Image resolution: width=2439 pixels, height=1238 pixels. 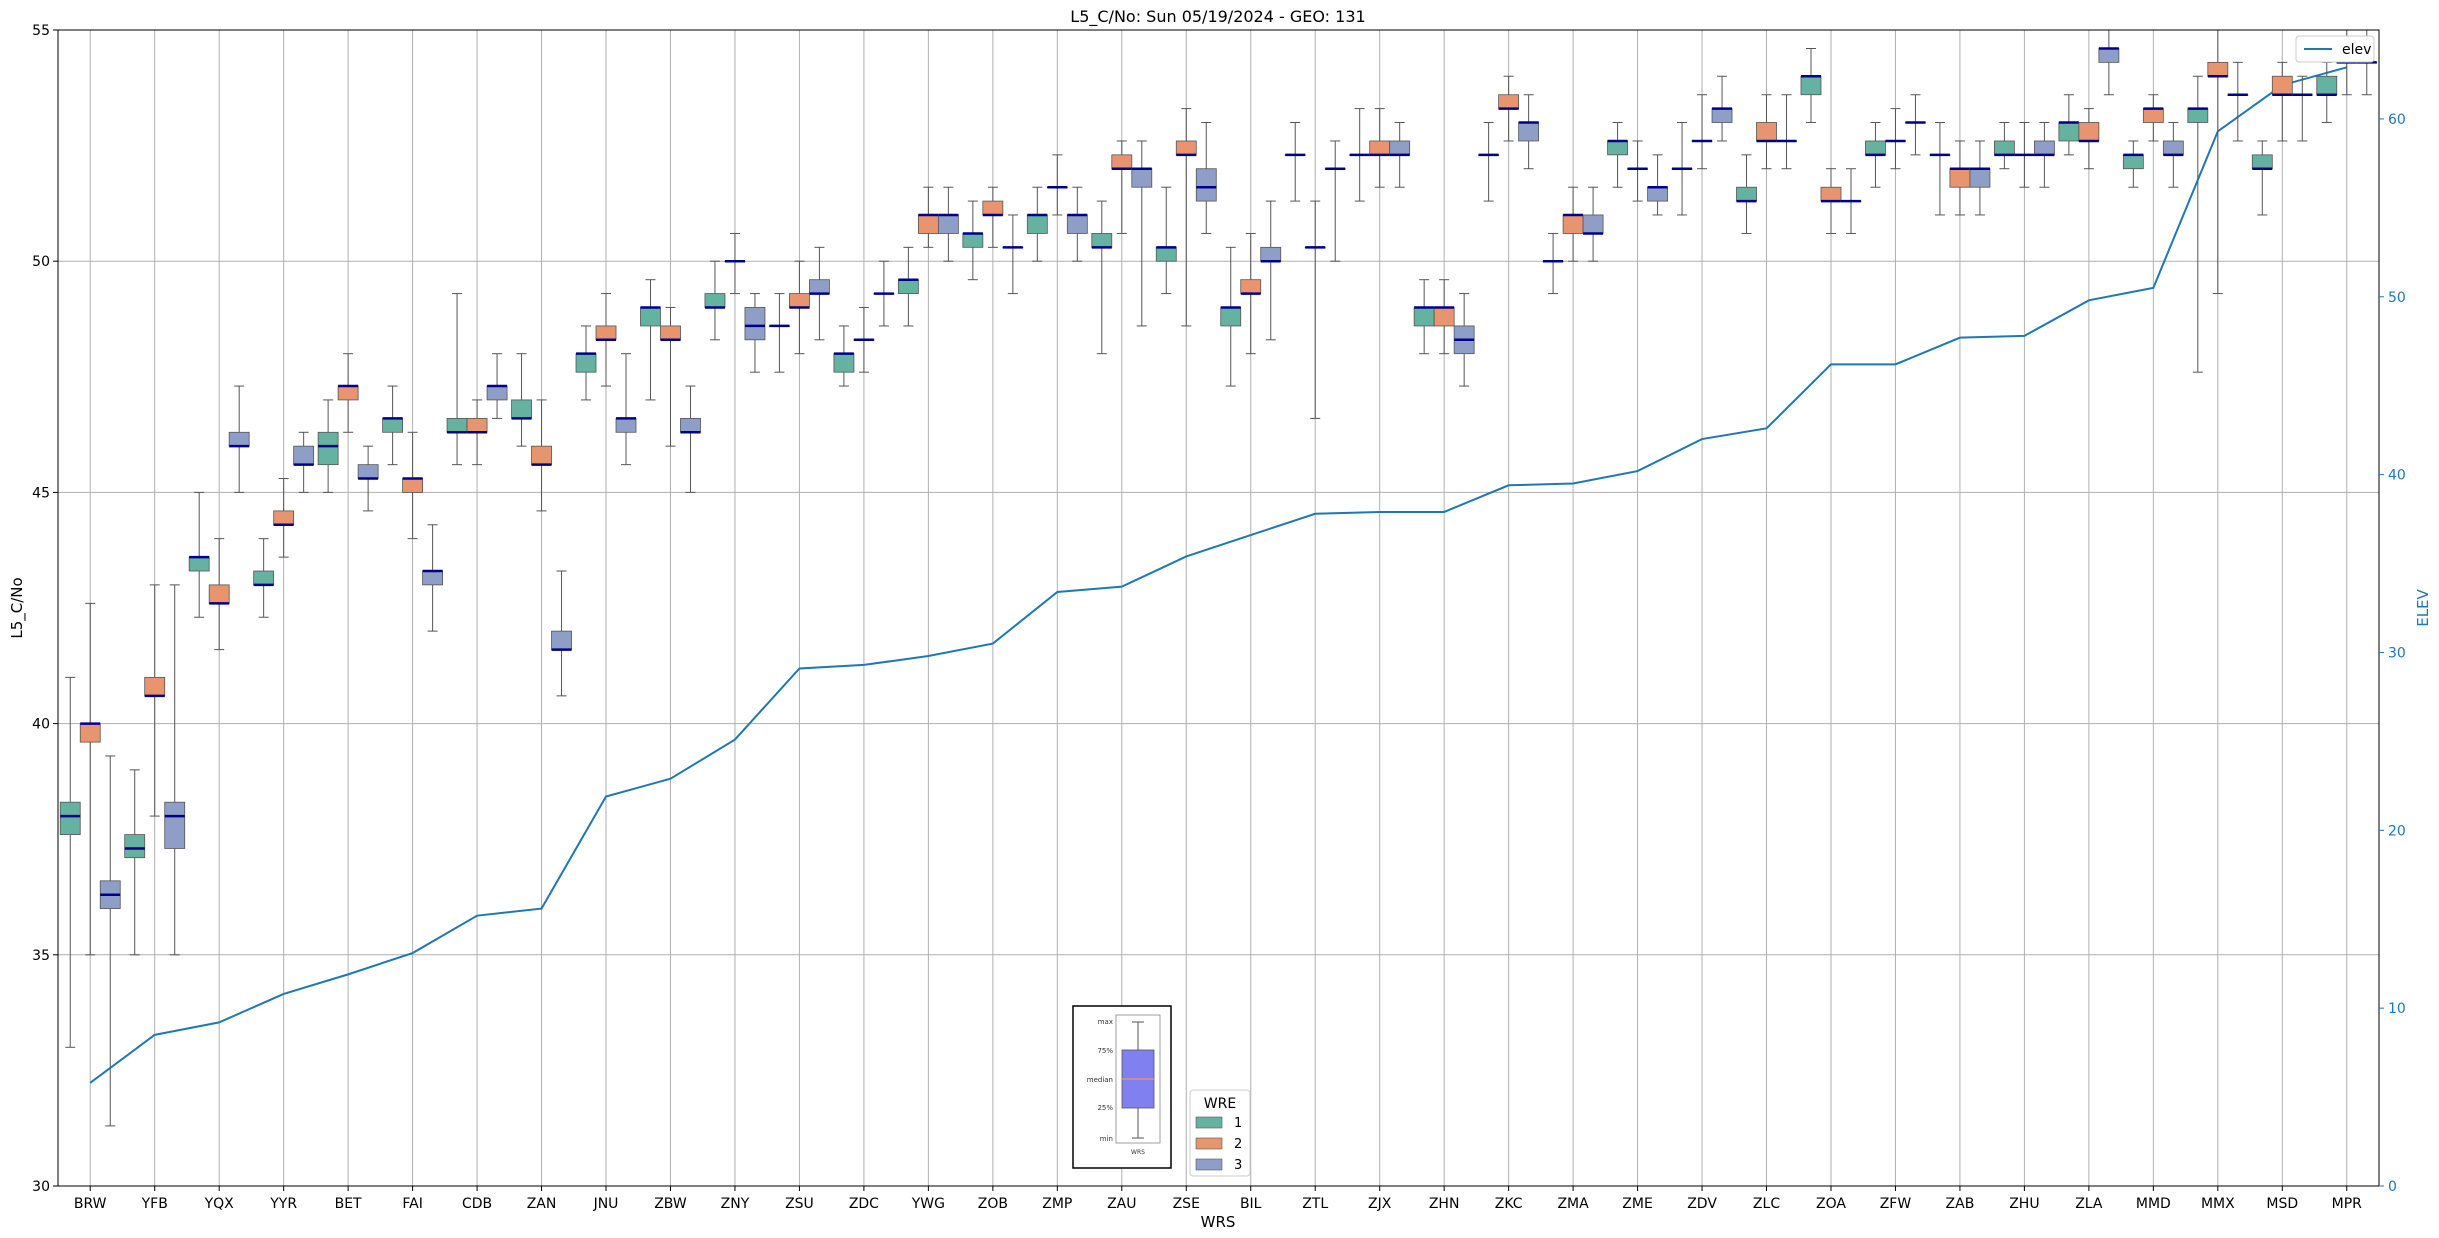 What do you see at coordinates (328, 446) in the screenshot?
I see `box-bet-wre1` at bounding box center [328, 446].